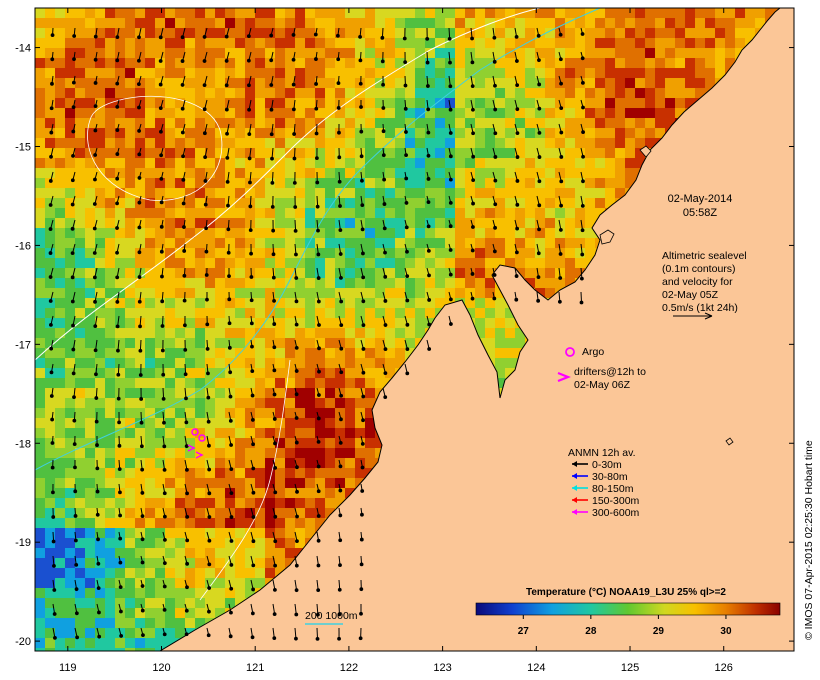 This screenshot has width=820, height=680. I want to click on lon-tick-label: 124, so click(536, 668).